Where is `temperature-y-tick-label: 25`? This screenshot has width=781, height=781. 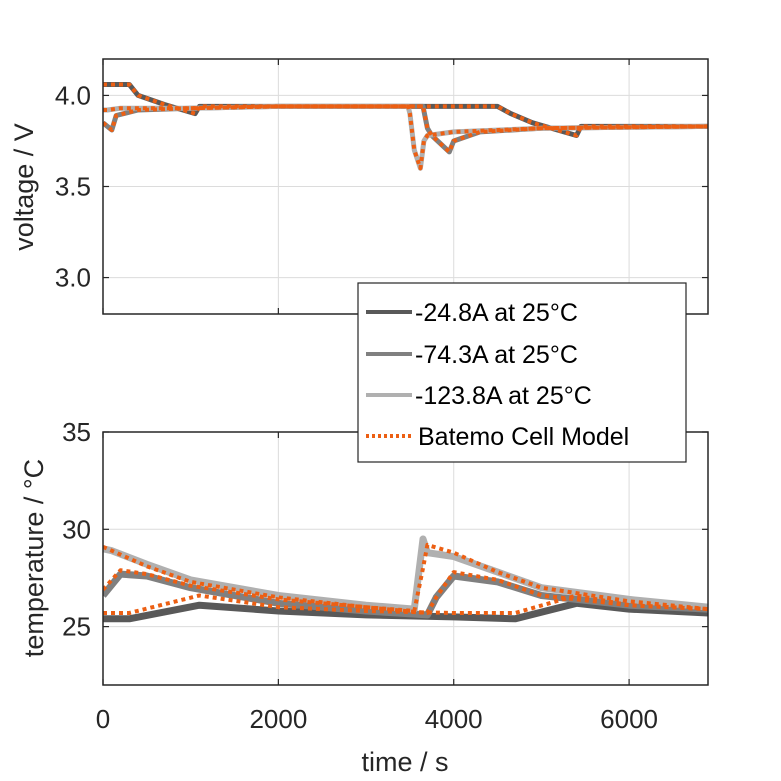 temperature-y-tick-label: 25 is located at coordinates (76, 627).